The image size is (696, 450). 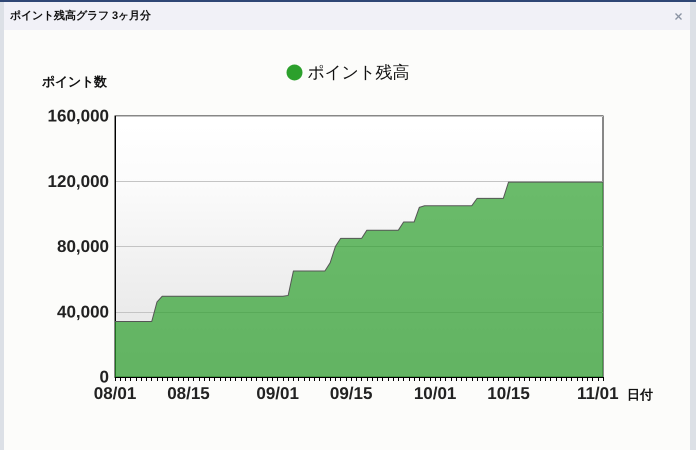 What do you see at coordinates (597, 393) in the screenshot?
I see `x-tick-label: 11/01` at bounding box center [597, 393].